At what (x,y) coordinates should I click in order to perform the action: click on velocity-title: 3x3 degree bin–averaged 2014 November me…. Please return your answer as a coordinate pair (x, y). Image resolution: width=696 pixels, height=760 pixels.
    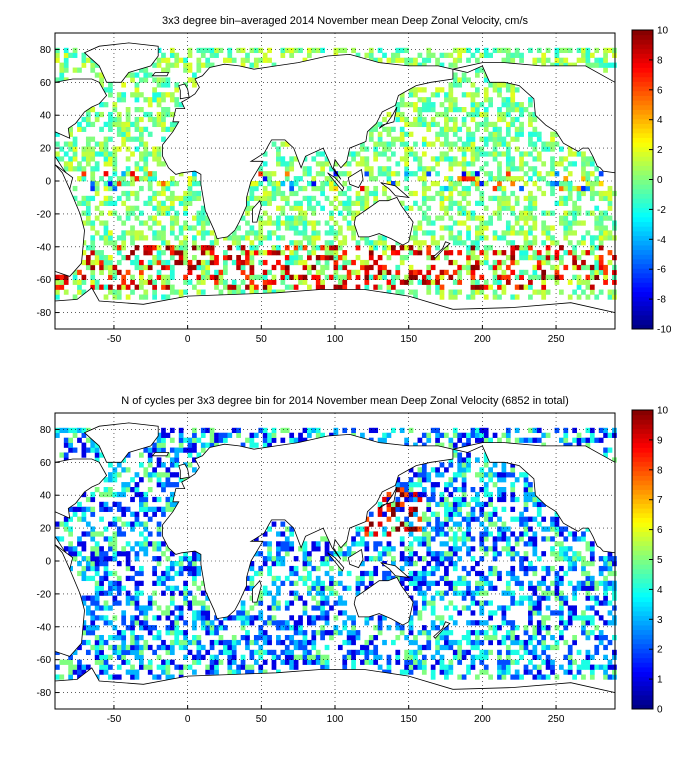
    Looking at the image, I should click on (345, 21).